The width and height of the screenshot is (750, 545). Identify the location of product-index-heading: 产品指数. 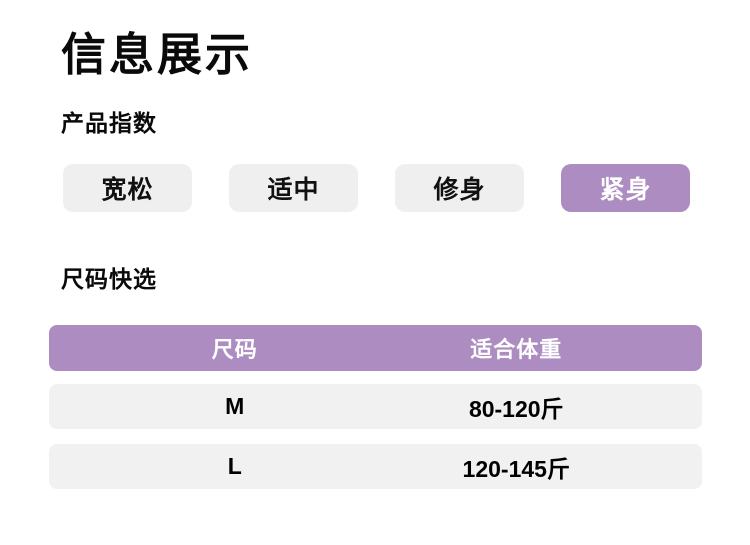
(109, 123).